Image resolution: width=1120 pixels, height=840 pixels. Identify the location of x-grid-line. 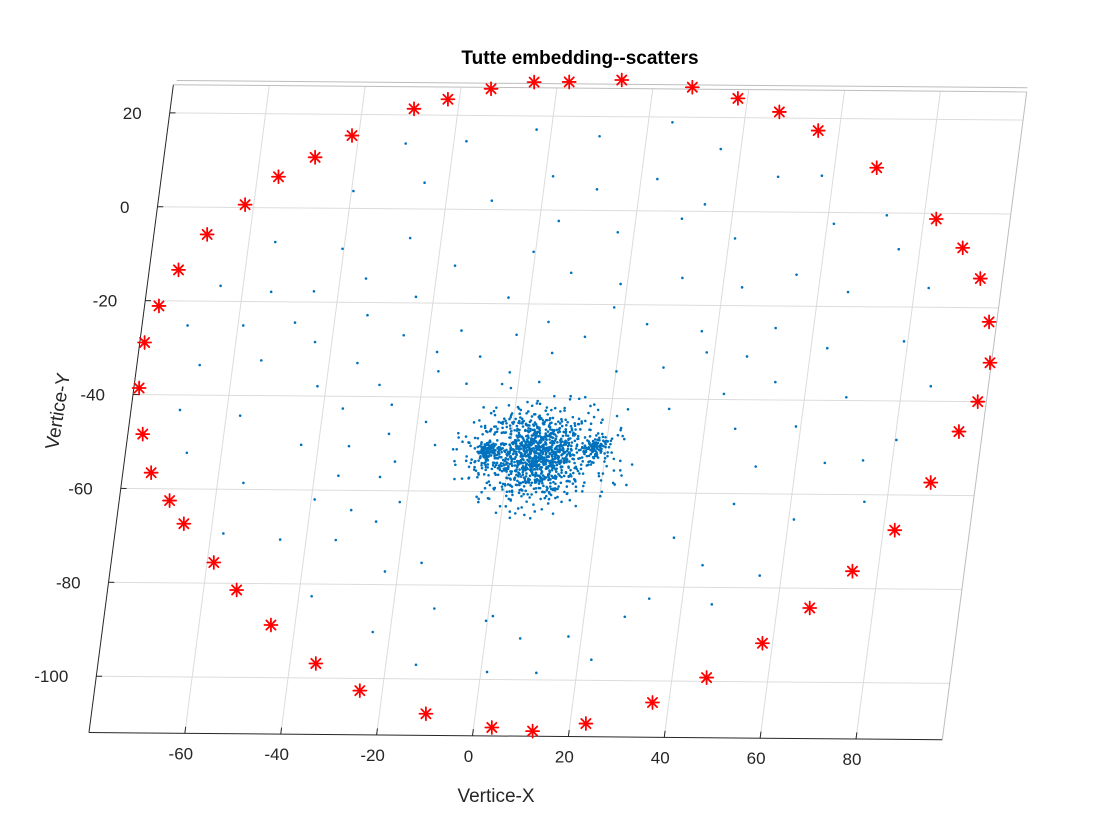
(802, 414).